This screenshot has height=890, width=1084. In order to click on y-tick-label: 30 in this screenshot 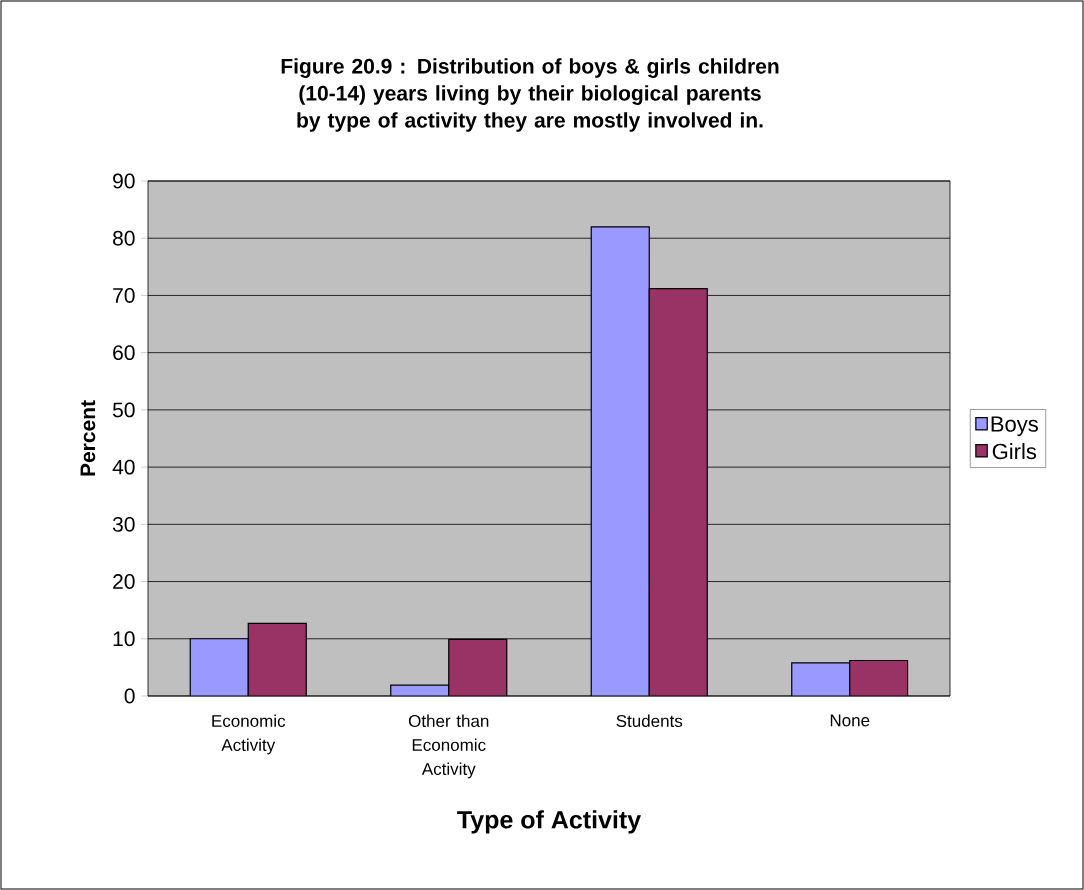, I will do `click(123, 524)`.